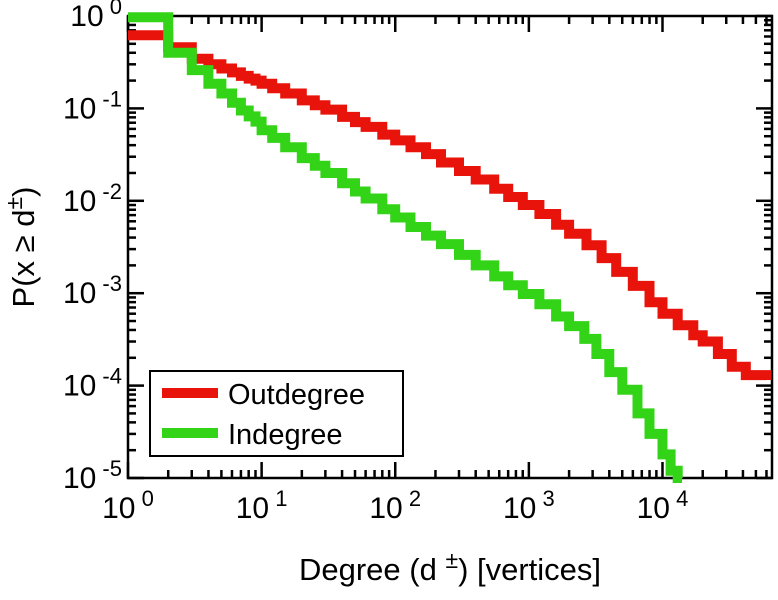  What do you see at coordinates (450, 567) in the screenshot?
I see `x-axis-label: Degree (d ±) [vertices]` at bounding box center [450, 567].